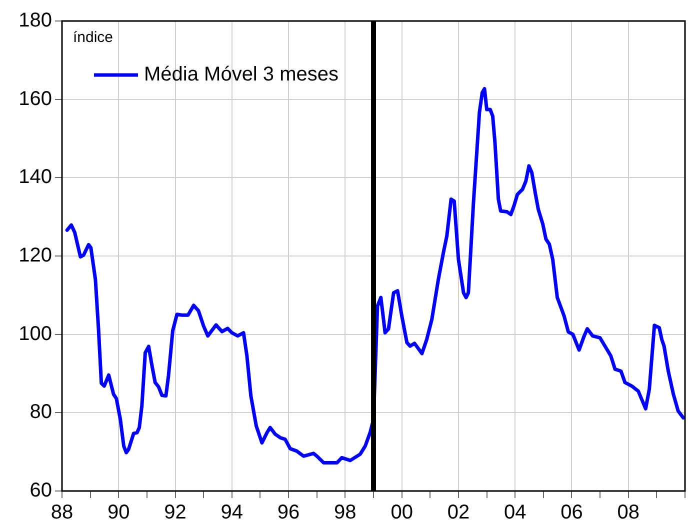 The width and height of the screenshot is (688, 532). I want to click on y-tick-label: 120, so click(35, 255).